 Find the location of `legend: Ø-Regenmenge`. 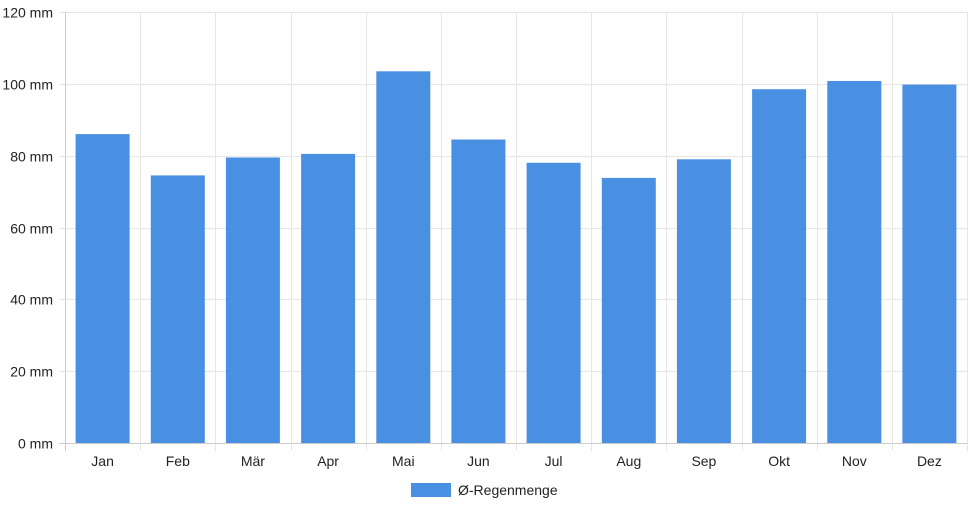

legend: Ø-Regenmenge is located at coordinates (484, 490).